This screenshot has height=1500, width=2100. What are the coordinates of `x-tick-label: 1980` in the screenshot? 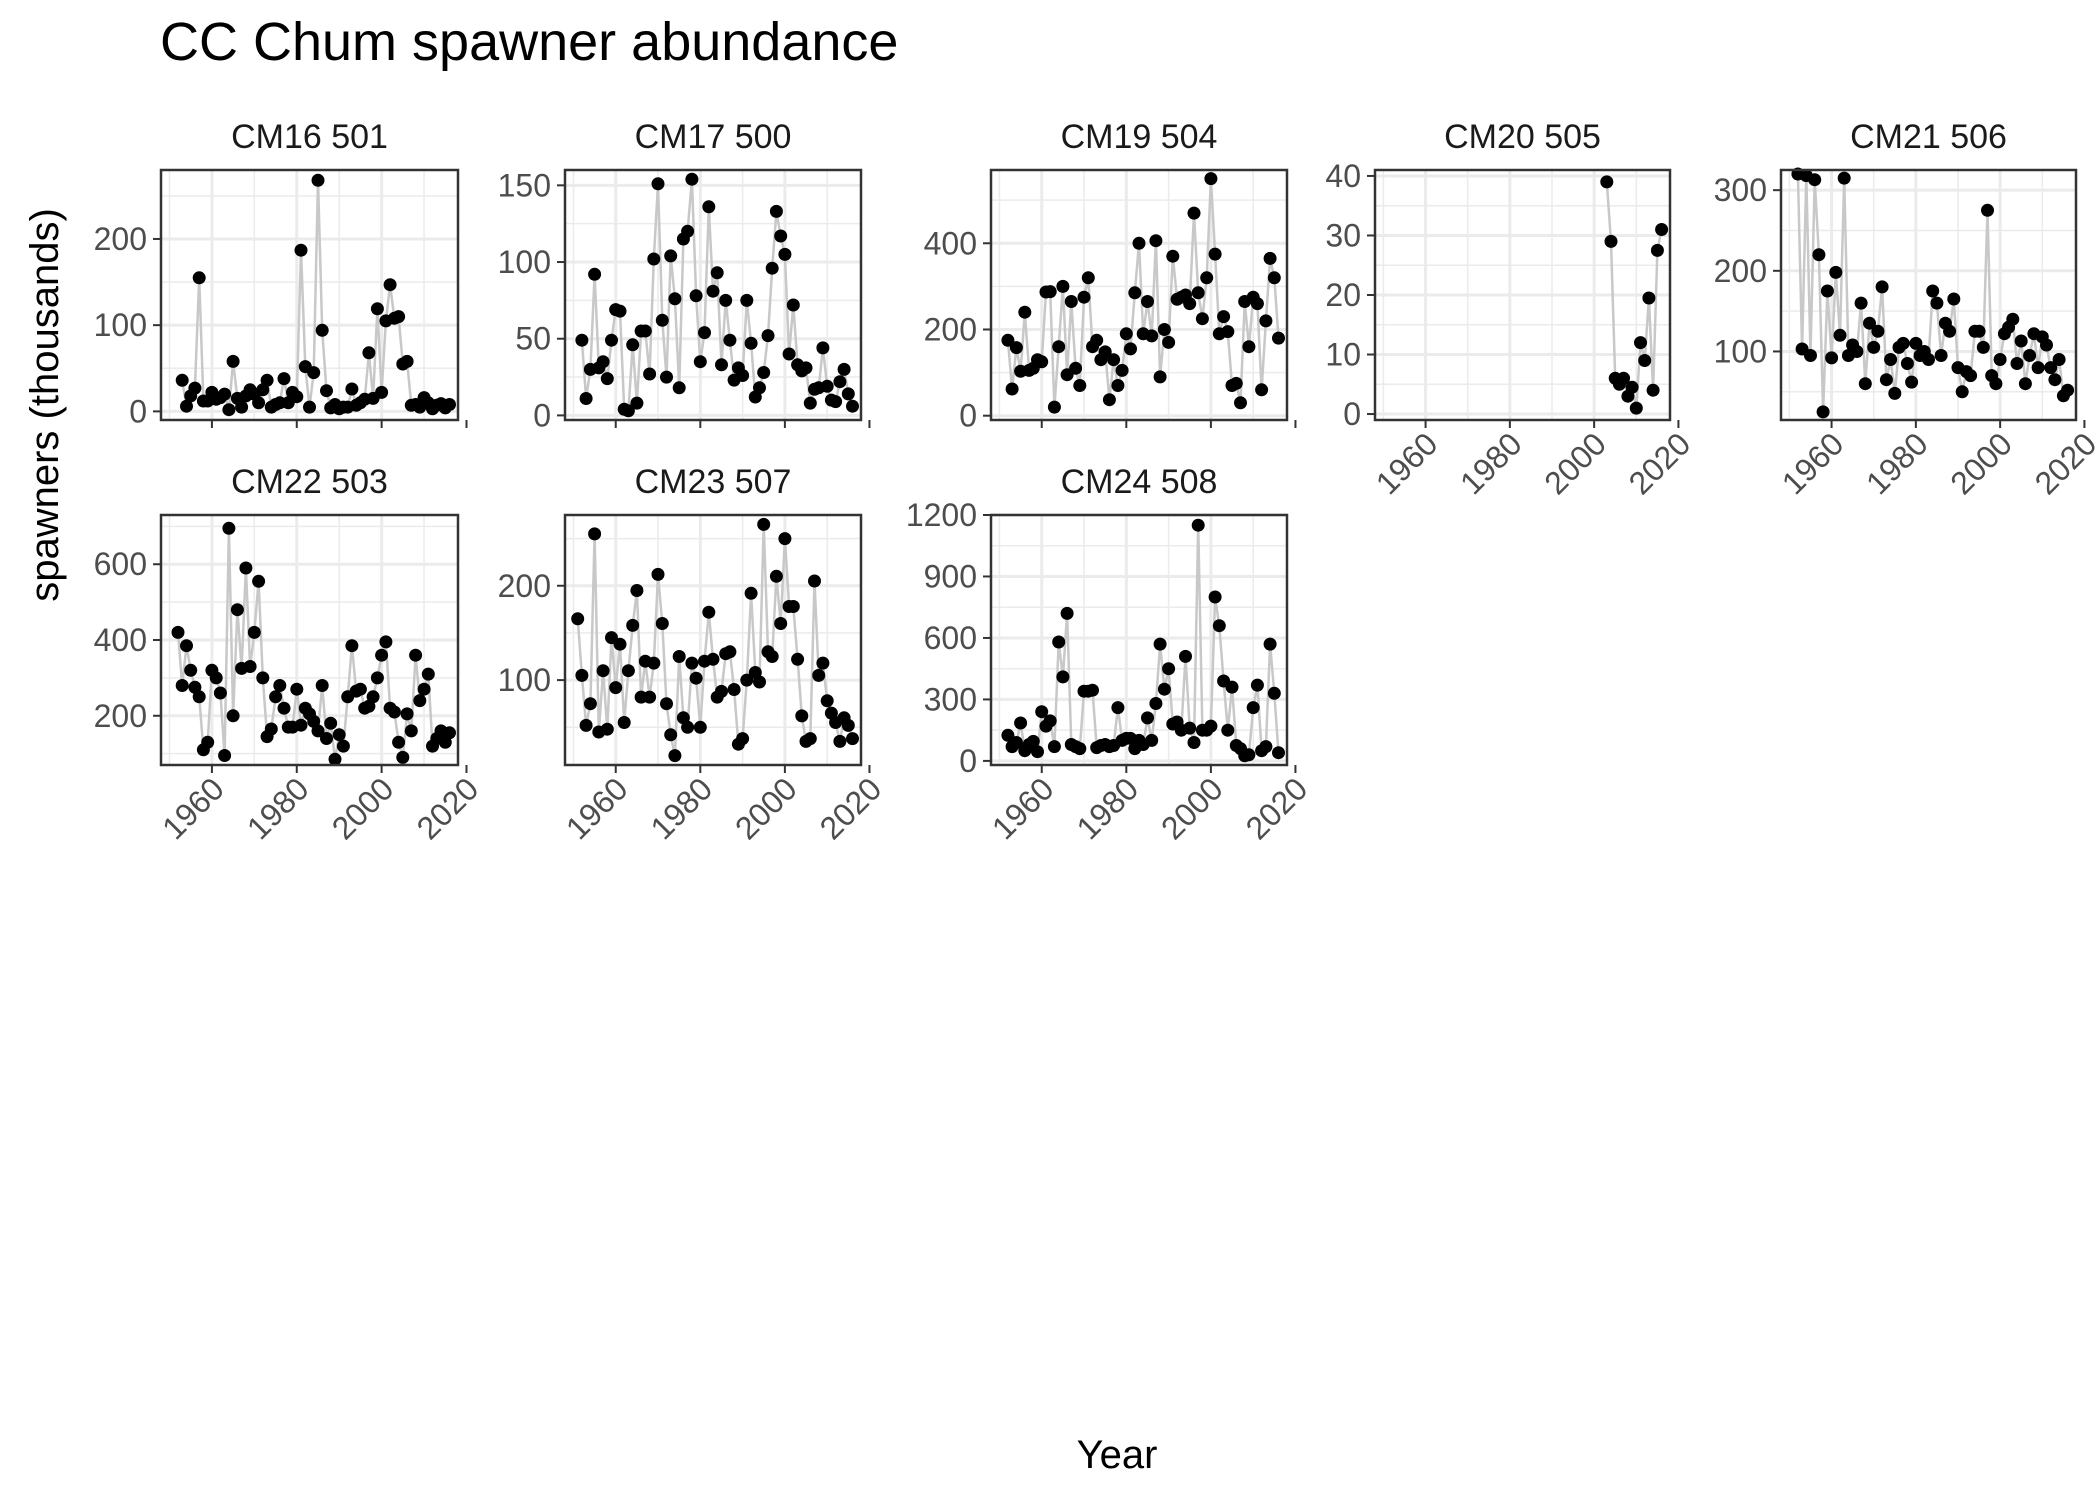 It's located at (1897, 463).